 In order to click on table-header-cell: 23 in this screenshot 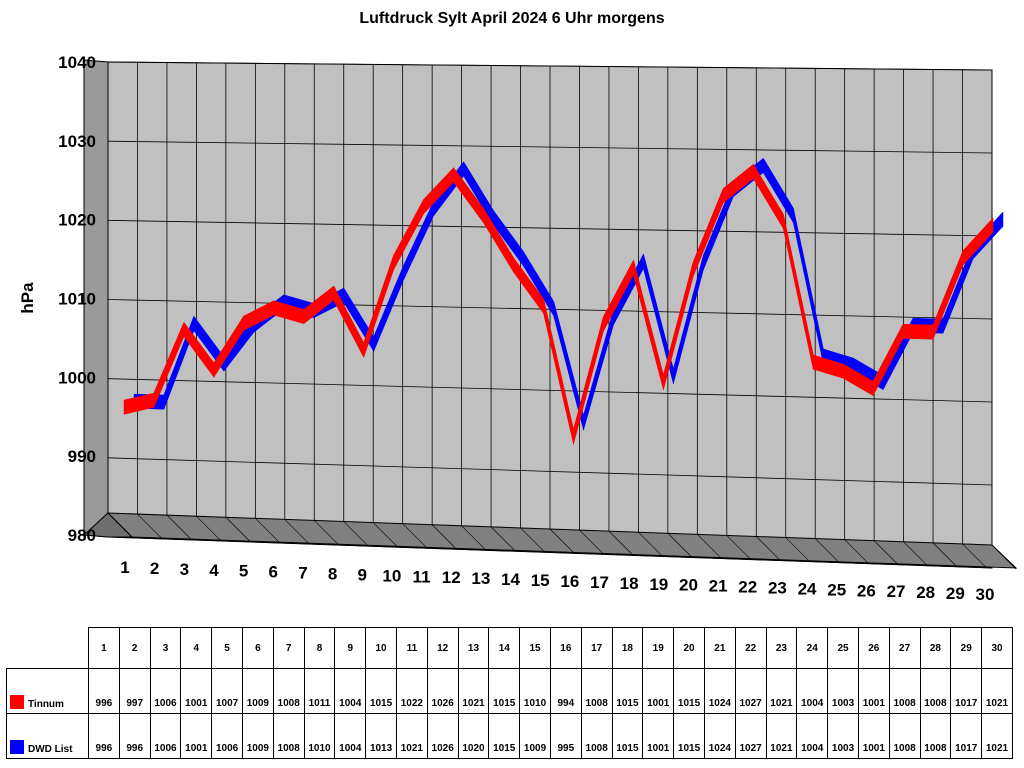, I will do `click(781, 648)`.